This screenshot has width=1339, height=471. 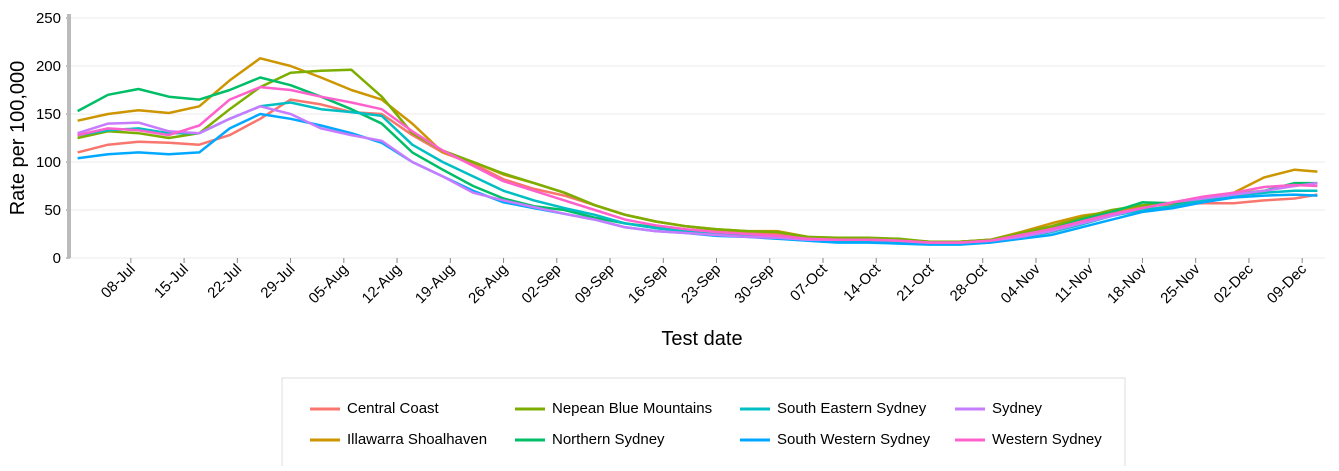 I want to click on x-tick-label: 19-Aug, so click(x=435, y=284).